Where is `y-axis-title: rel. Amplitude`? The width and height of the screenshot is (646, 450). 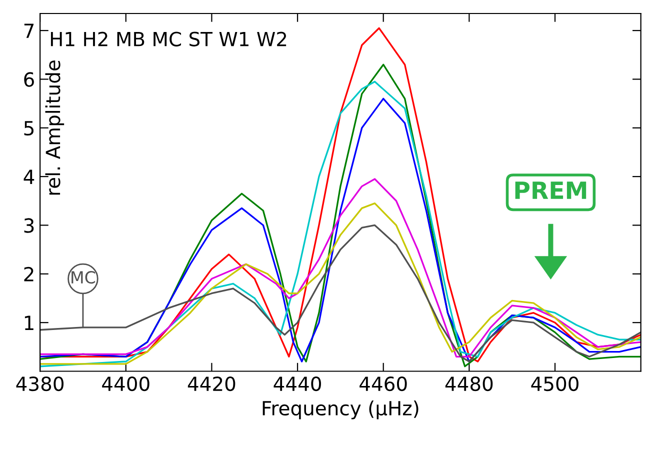
y-axis-title: rel. Amplitude is located at coordinates (54, 127).